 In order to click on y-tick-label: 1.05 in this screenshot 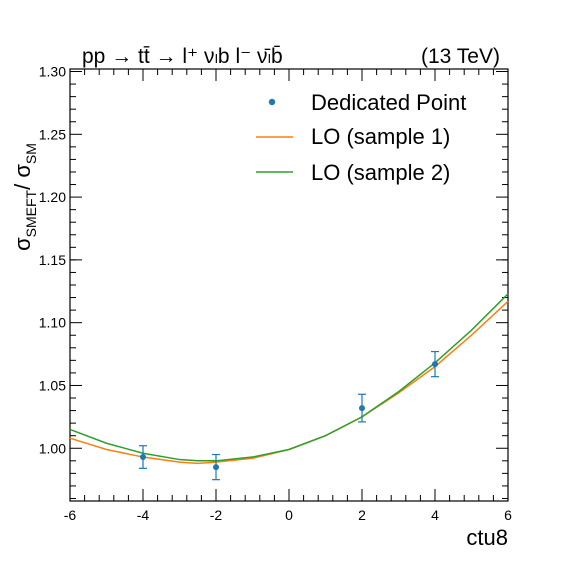, I will do `click(52, 385)`.